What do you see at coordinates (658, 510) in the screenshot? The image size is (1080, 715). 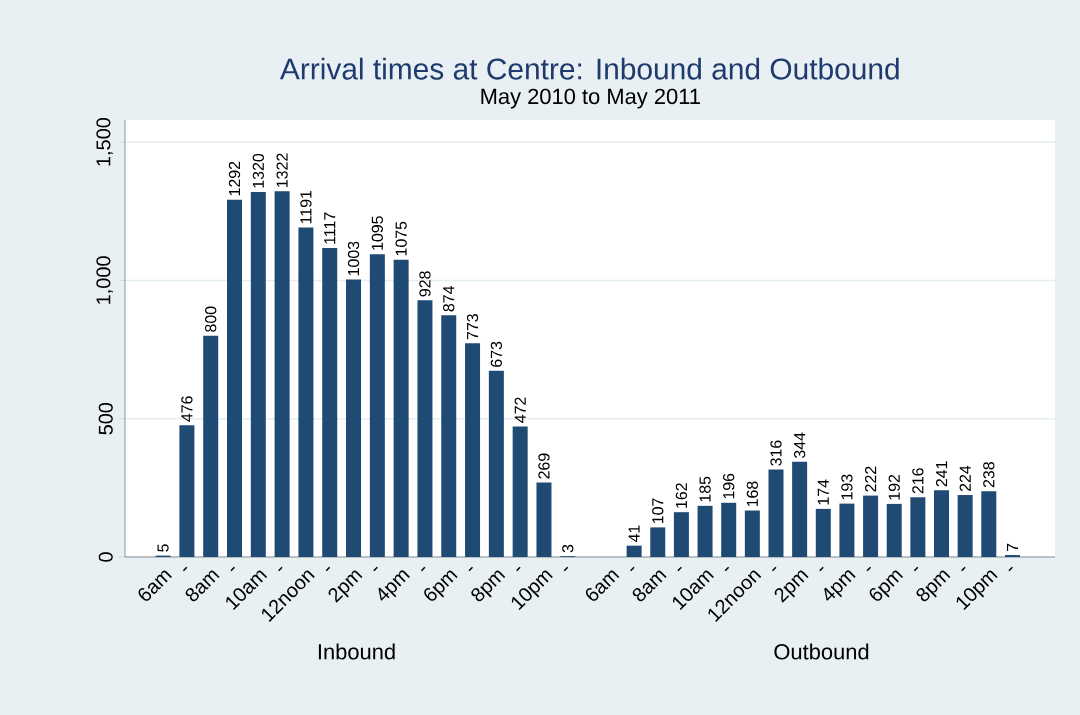 I see `data-label: 107` at bounding box center [658, 510].